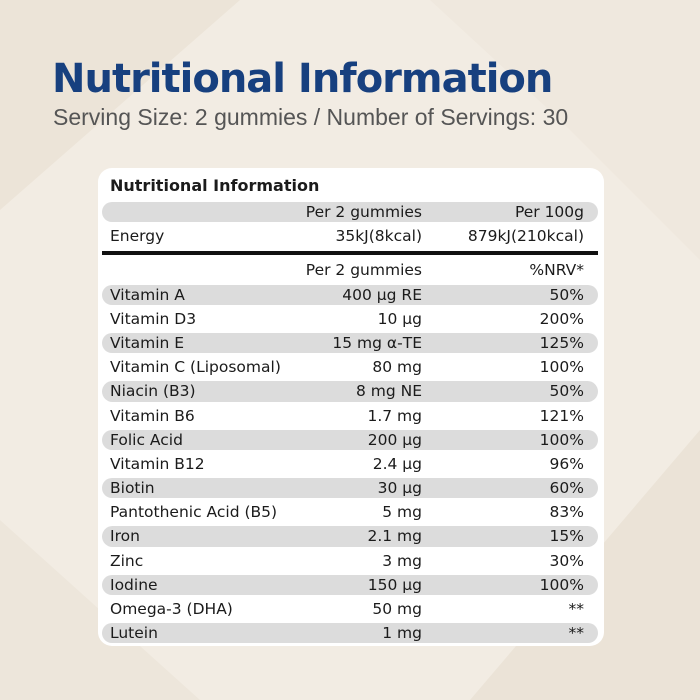 This screenshot has height=700, width=700. I want to click on table-row: Vitamin B6 1.7 mg 121%, so click(350, 416).